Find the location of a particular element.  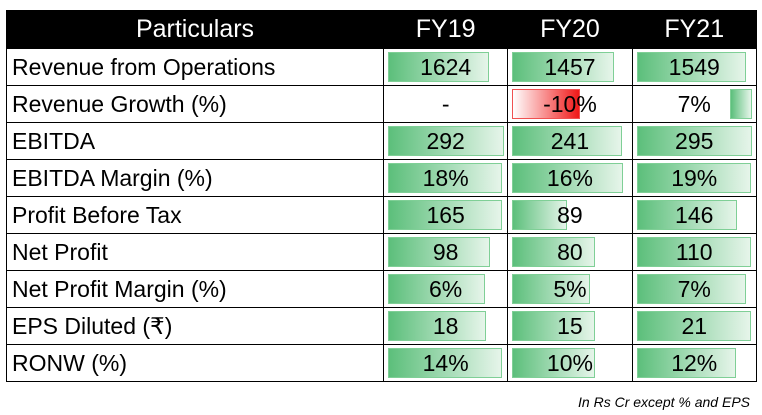

value-cell-fy20: 1457 is located at coordinates (570, 67).